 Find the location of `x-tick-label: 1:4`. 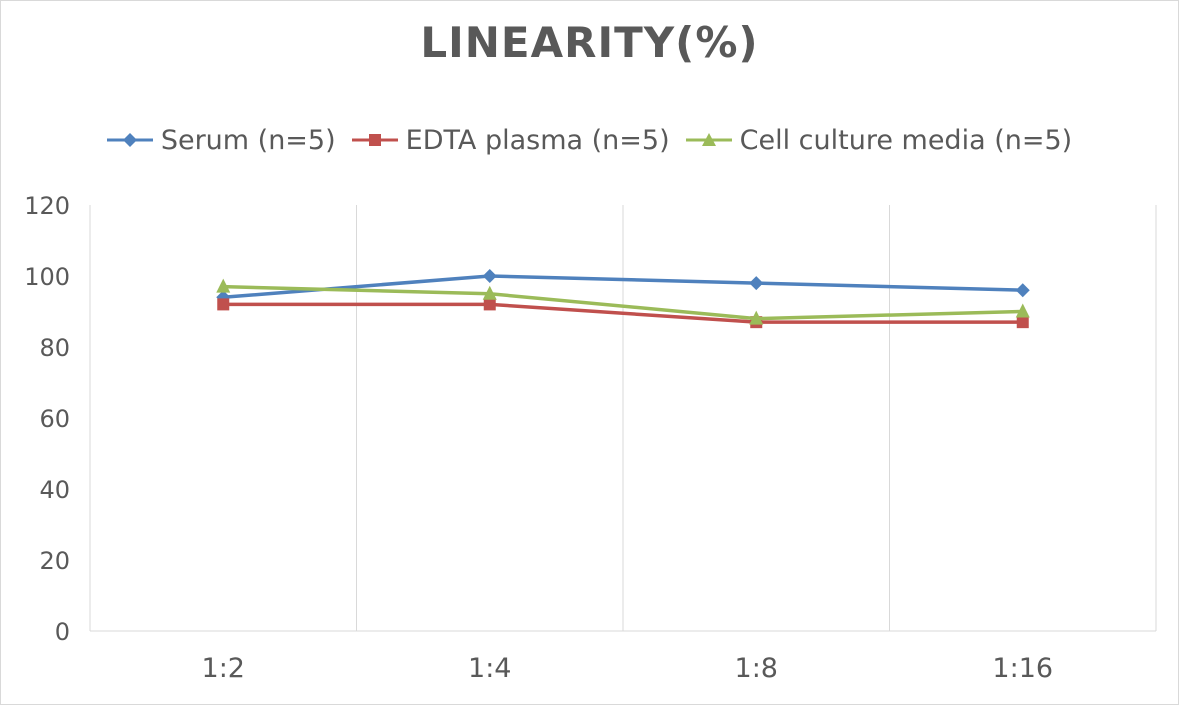

x-tick-label: 1:4 is located at coordinates (489, 668).